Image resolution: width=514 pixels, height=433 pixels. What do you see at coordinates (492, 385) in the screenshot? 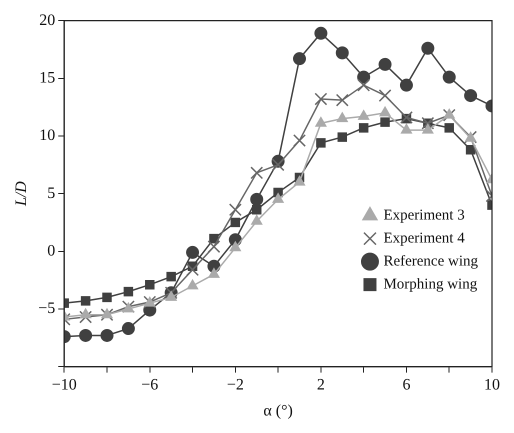
I see `x-tick-label: 10` at bounding box center [492, 385].